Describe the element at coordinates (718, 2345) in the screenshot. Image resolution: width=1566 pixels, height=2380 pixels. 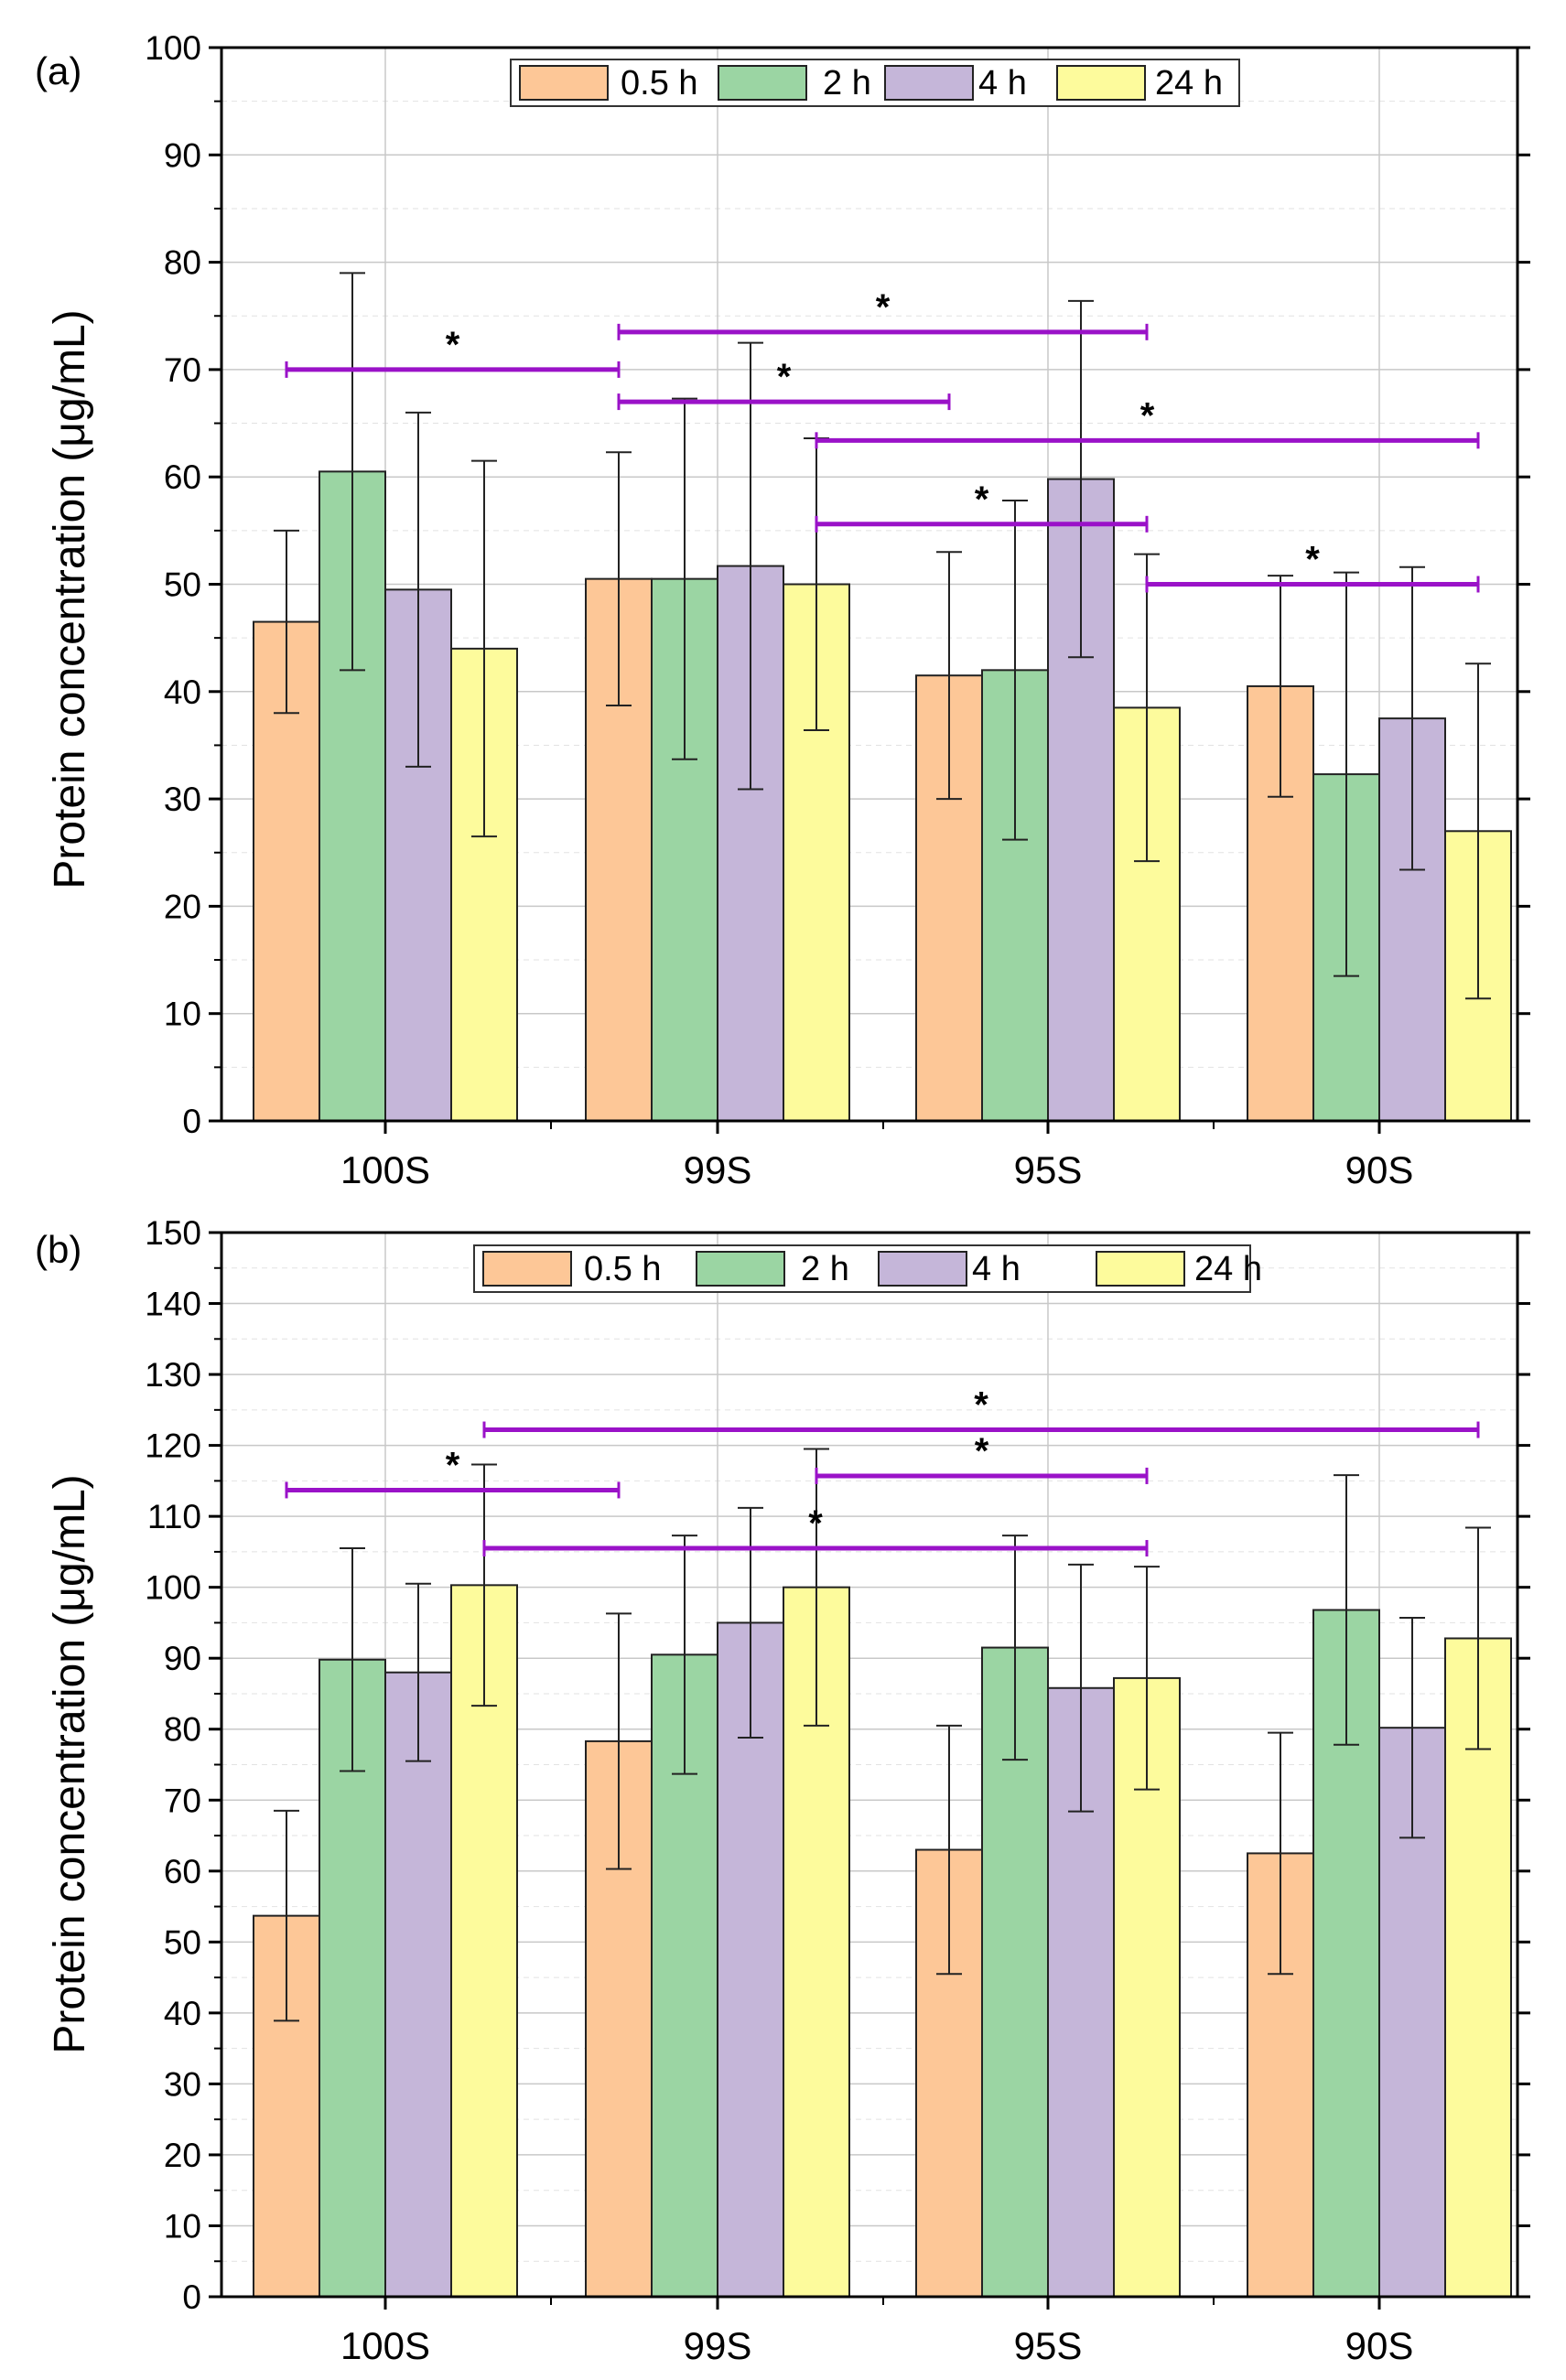
I see `x-tick-label: 99S` at that location.